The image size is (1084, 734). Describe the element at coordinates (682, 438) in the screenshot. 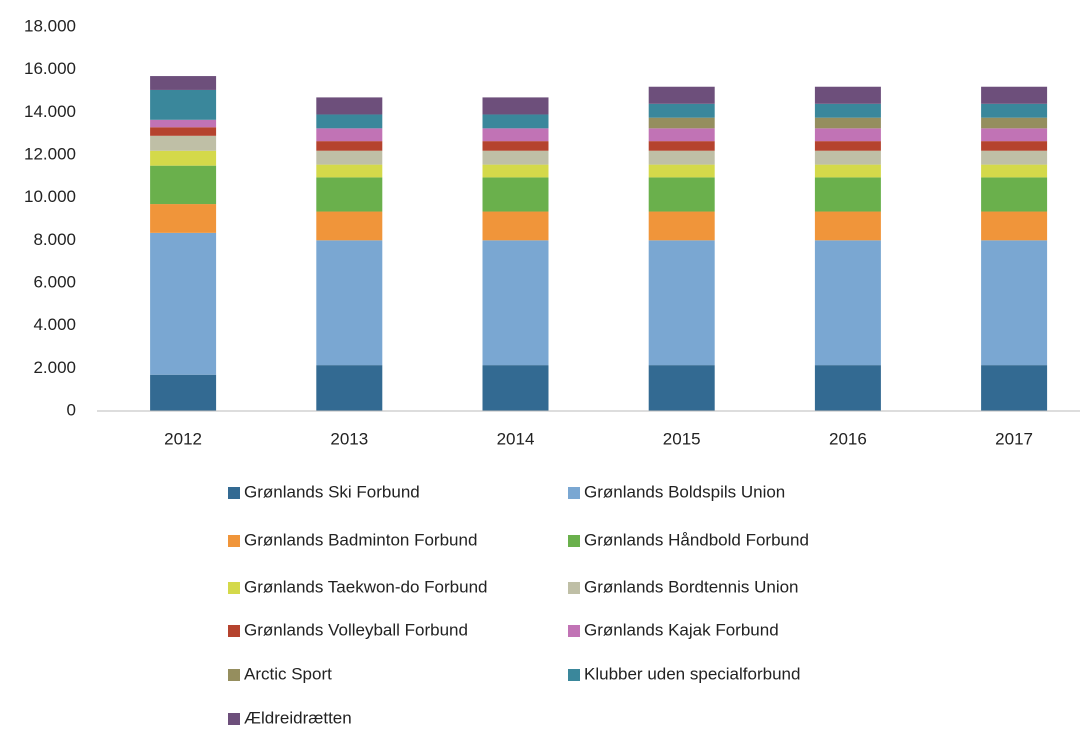

I see `x-tick-label: 2015` at that location.